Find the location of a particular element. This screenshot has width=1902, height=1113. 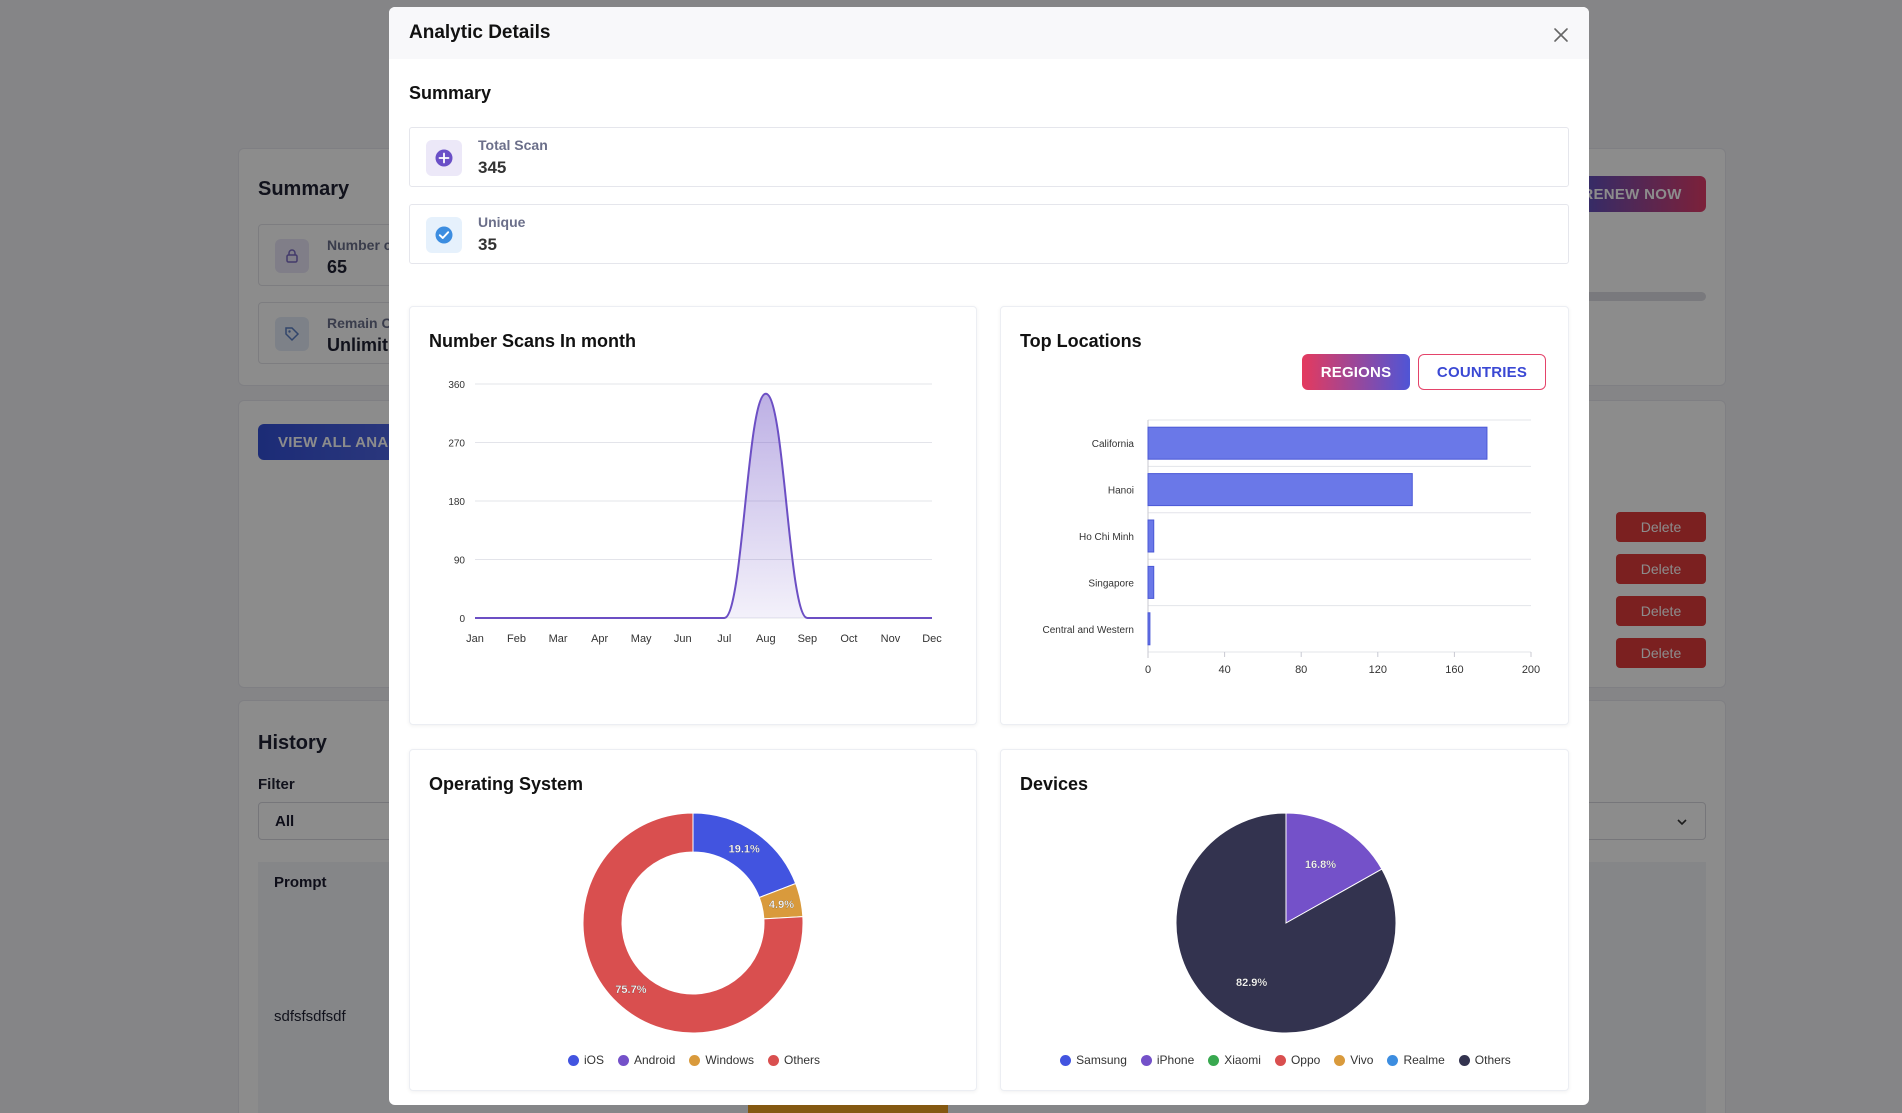

y-tick-label: Singapore is located at coordinates (1111, 583).